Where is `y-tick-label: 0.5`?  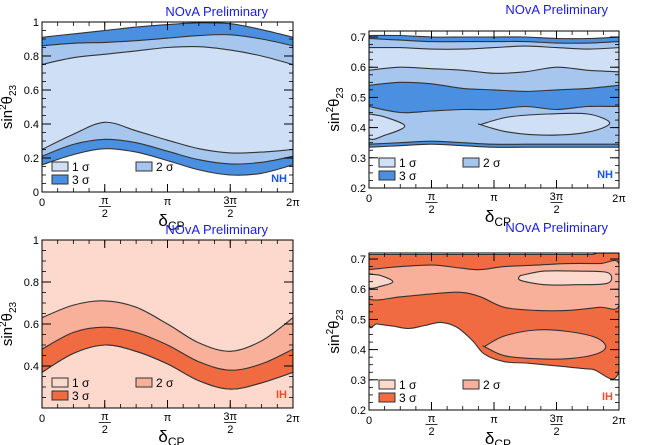
y-tick-label: 0.5 is located at coordinates (358, 98).